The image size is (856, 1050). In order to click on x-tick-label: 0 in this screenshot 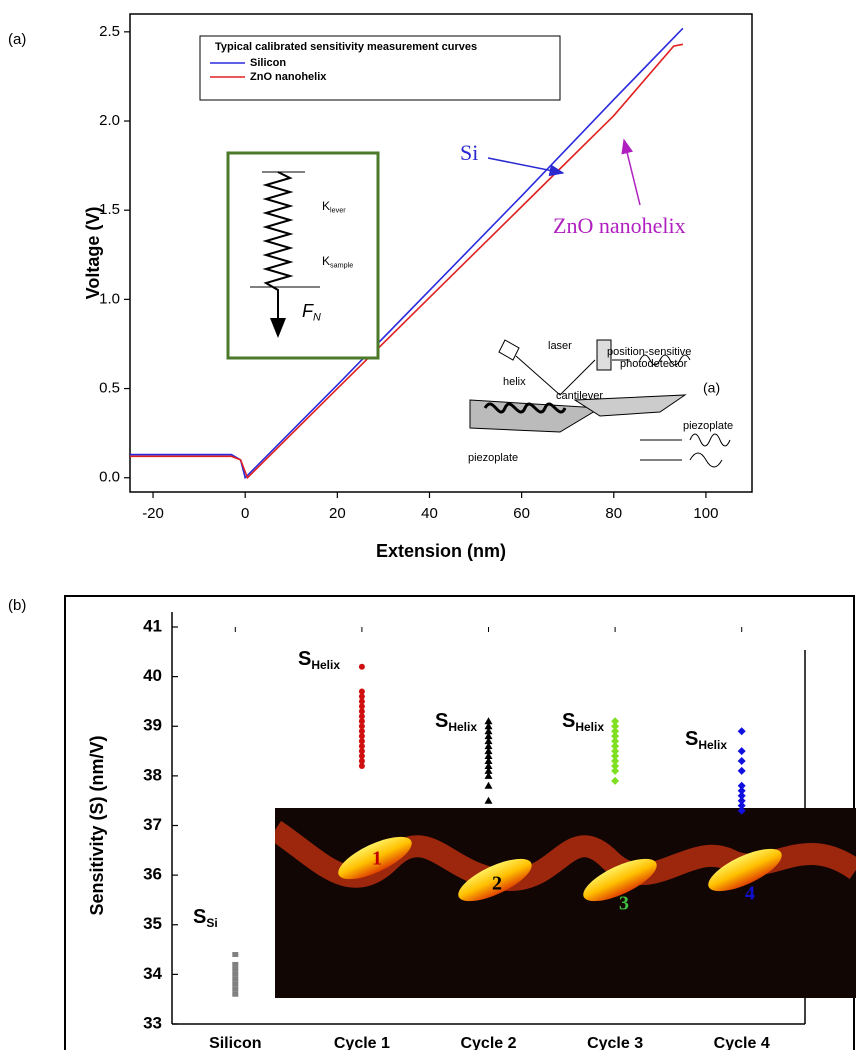, I will do `click(245, 513)`.